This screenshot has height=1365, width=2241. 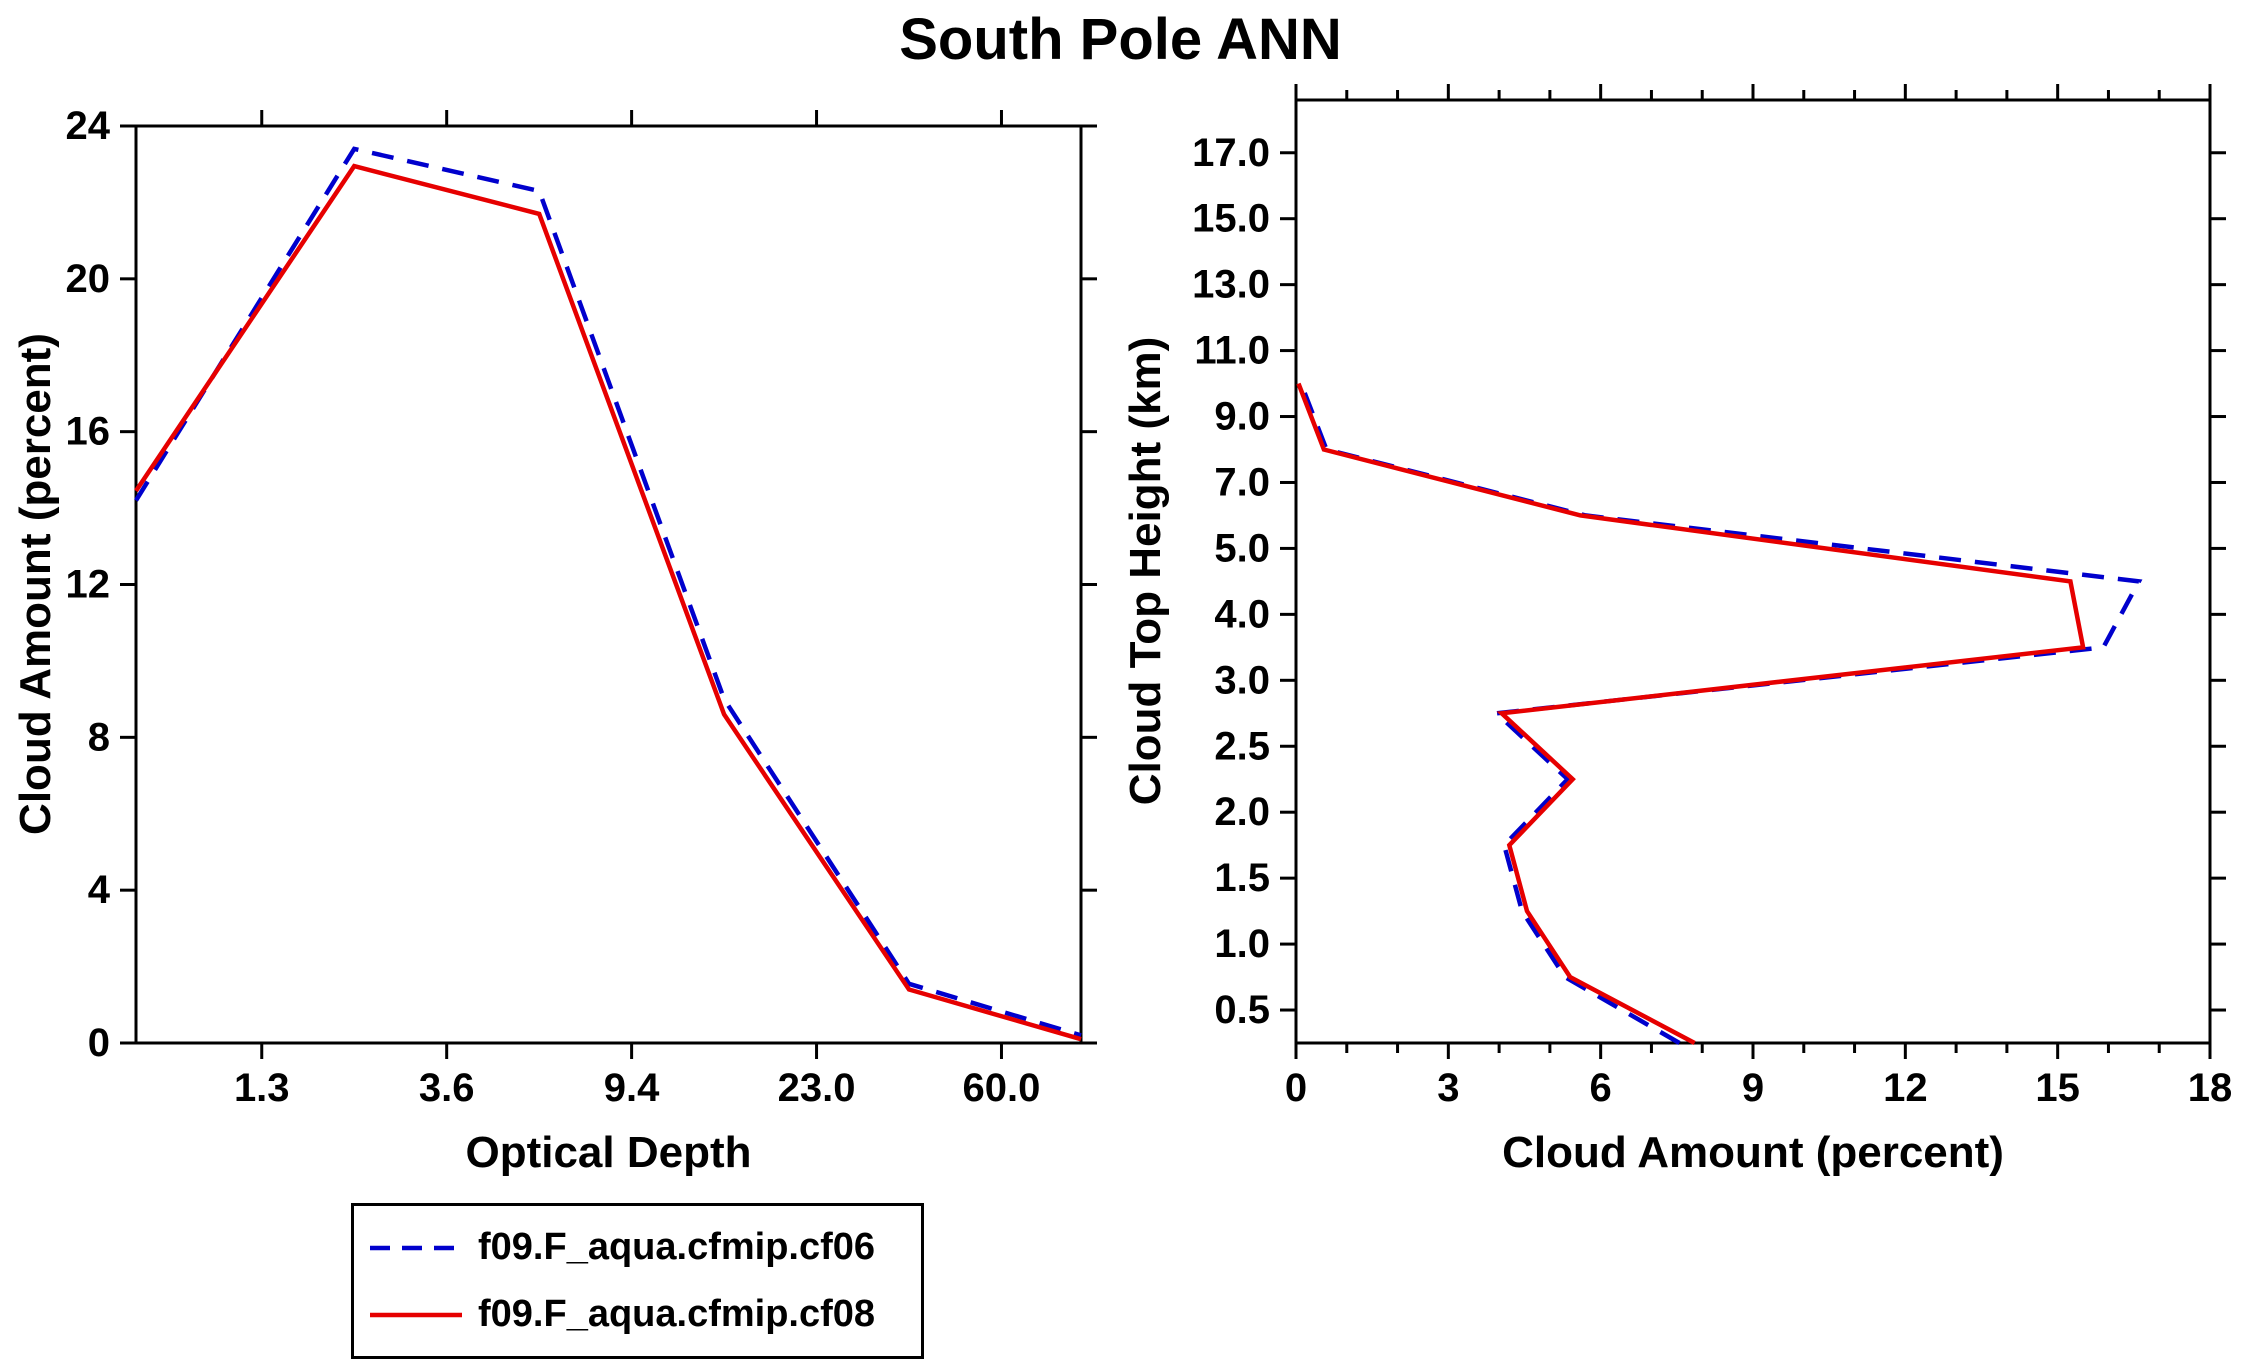 I want to click on right-panel-xaxis-title: Cloud Amount (percent), so click(x=1753, y=1152).